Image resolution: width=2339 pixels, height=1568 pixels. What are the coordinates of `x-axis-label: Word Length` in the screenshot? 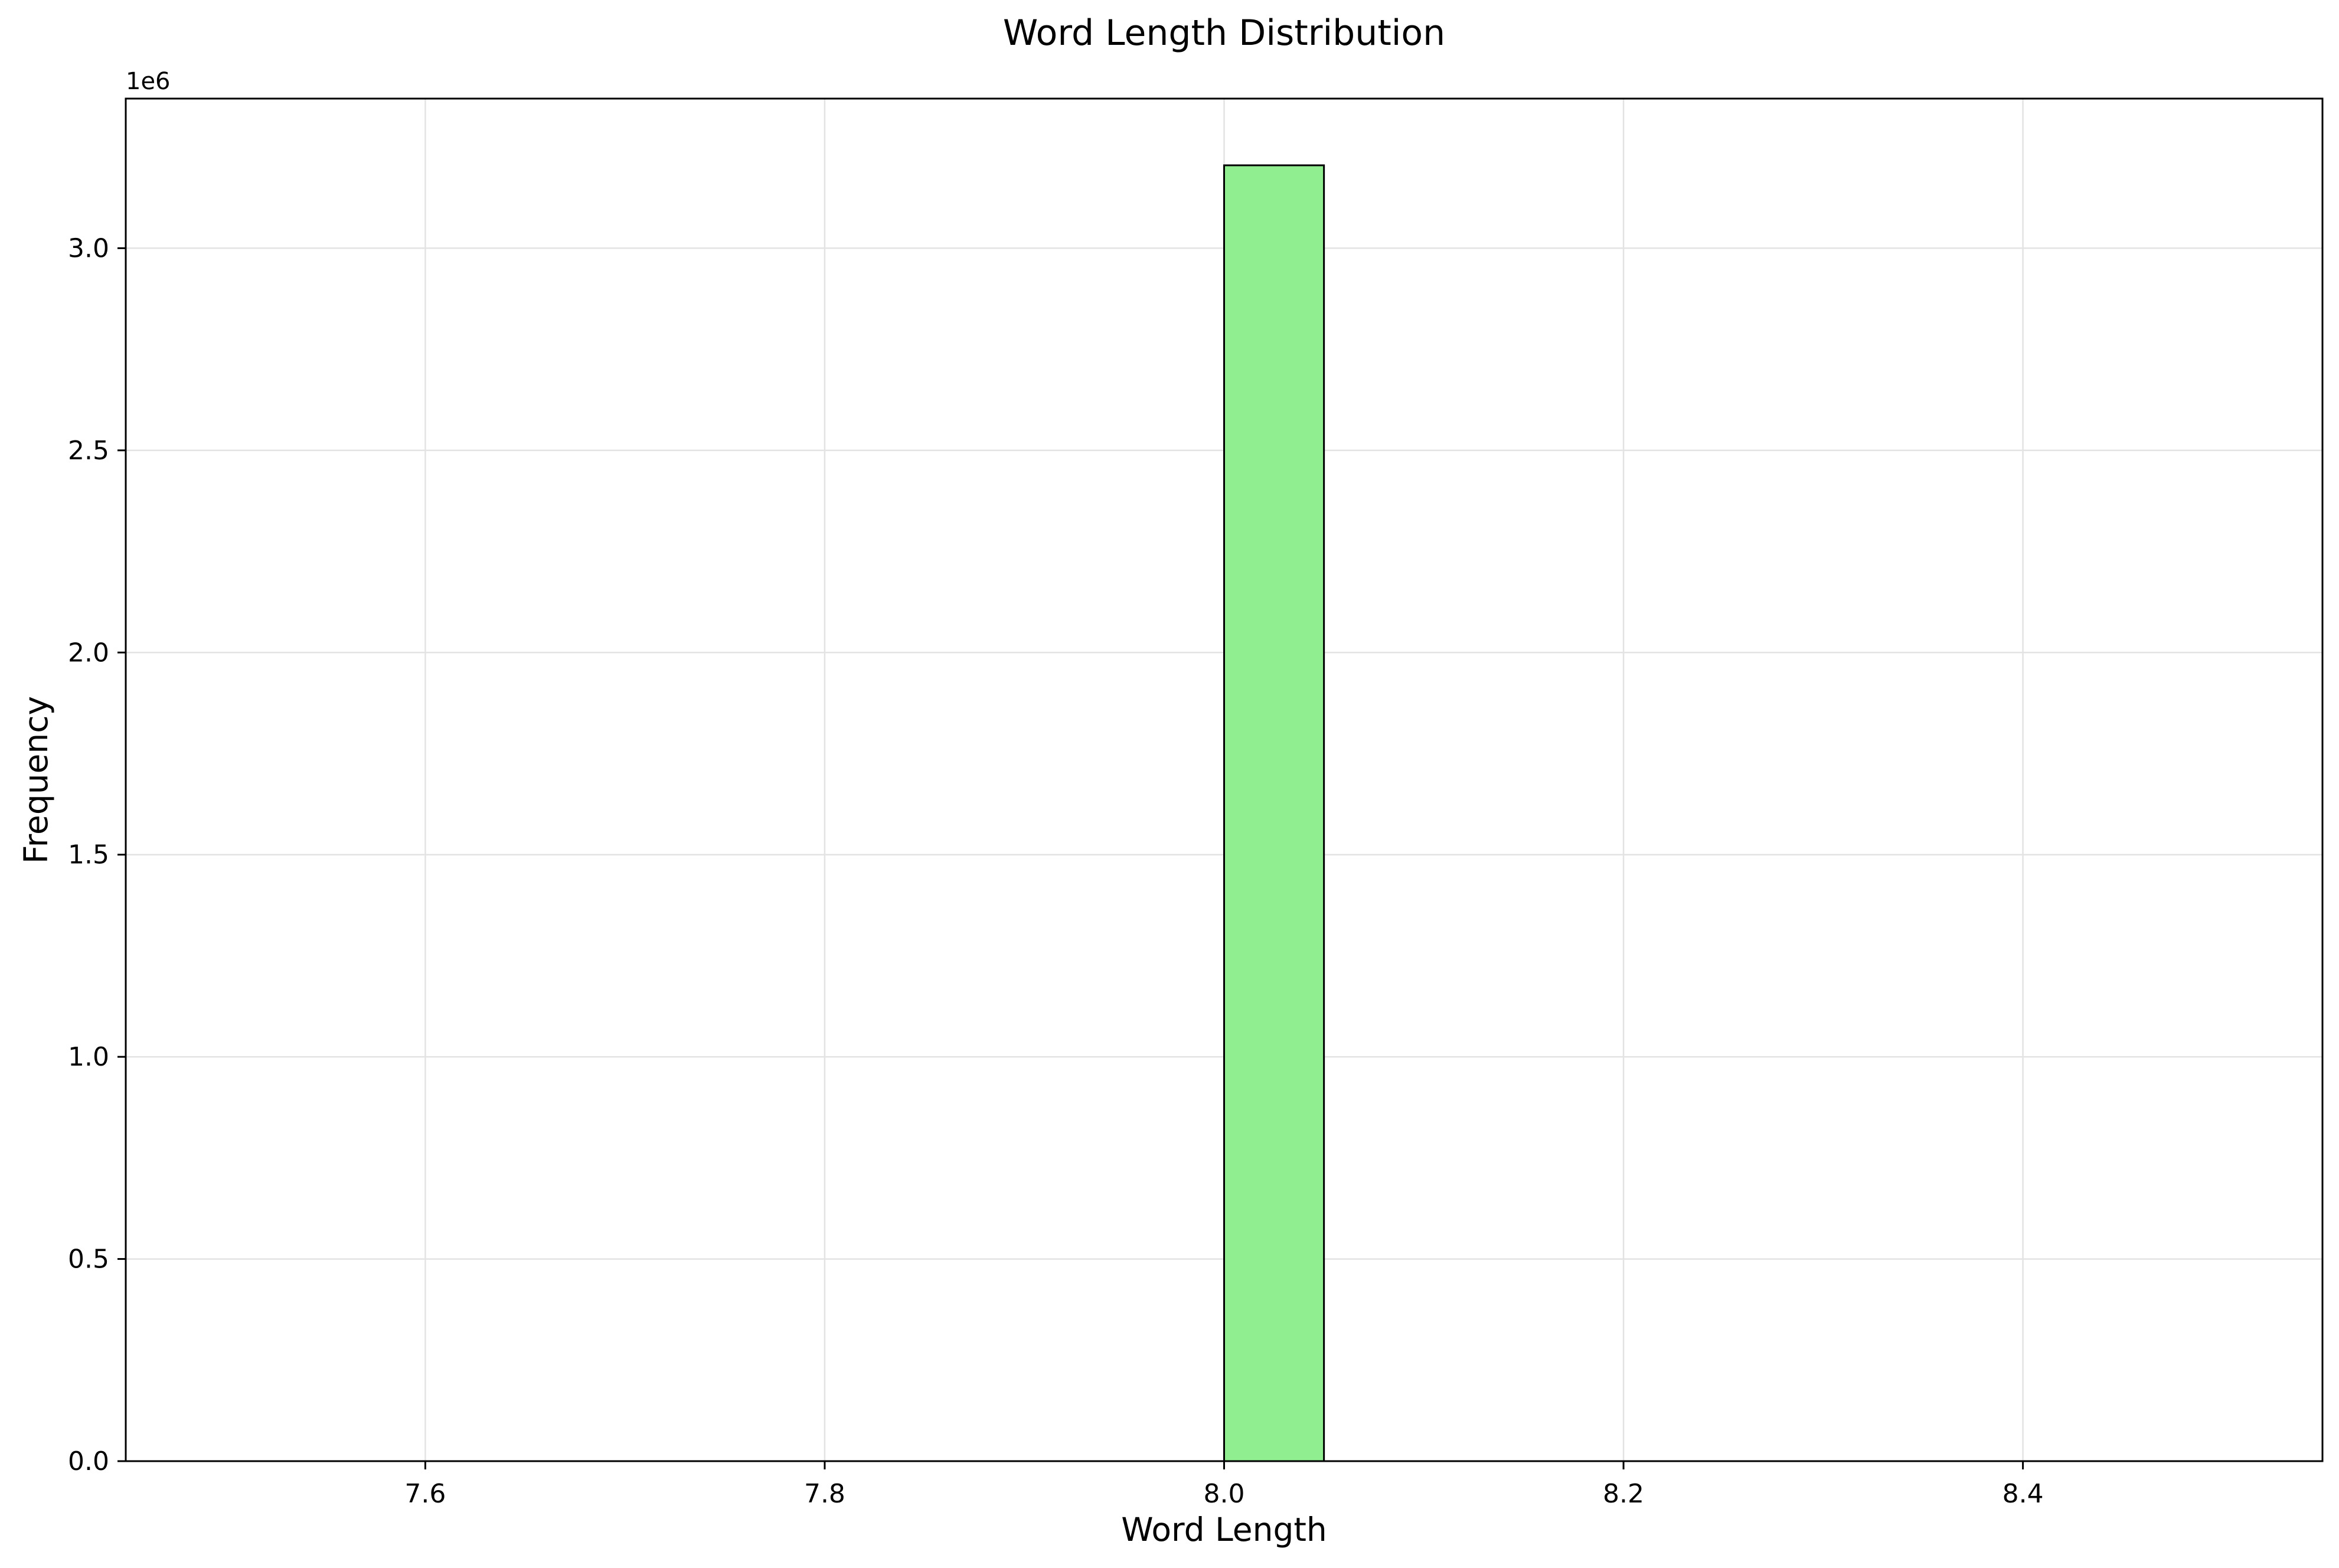 It's located at (1224, 1530).